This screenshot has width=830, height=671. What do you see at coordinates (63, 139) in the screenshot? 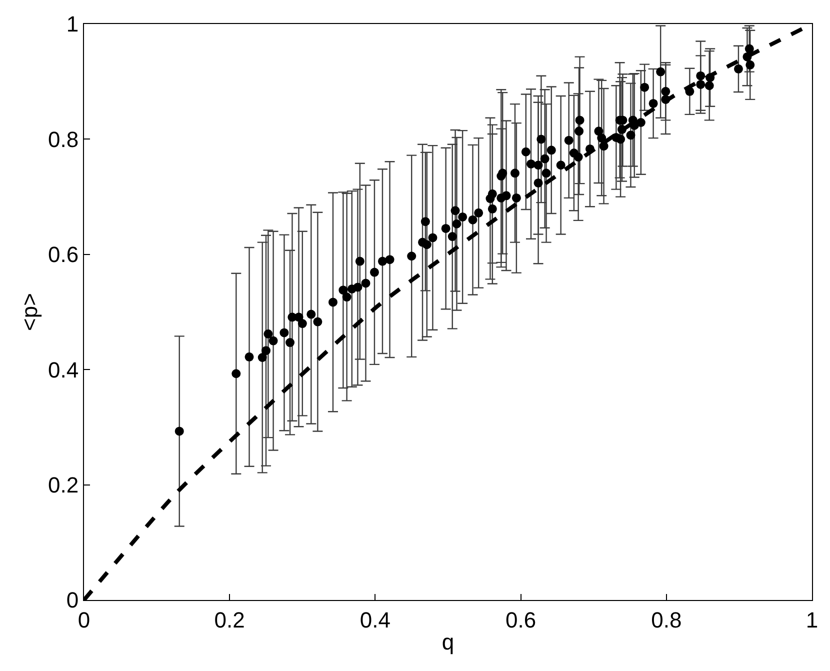
I see `y-tick-label: 0.8` at bounding box center [63, 139].